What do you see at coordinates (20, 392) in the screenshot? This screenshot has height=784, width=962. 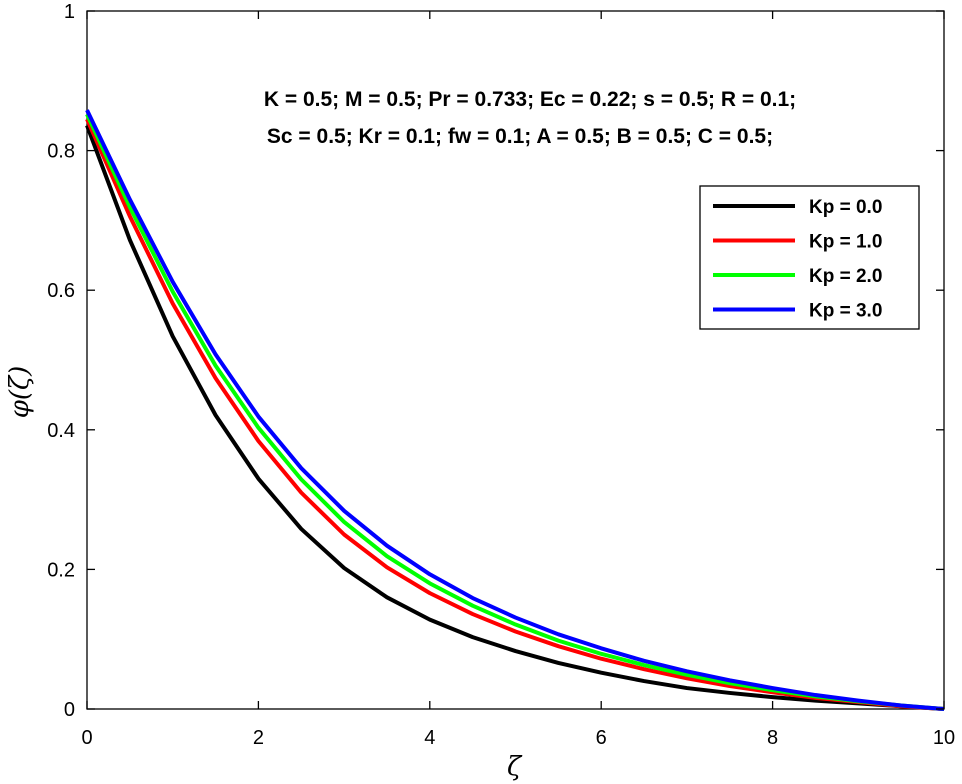 I see `y-axis-label: φ(ζ)` at bounding box center [20, 392].